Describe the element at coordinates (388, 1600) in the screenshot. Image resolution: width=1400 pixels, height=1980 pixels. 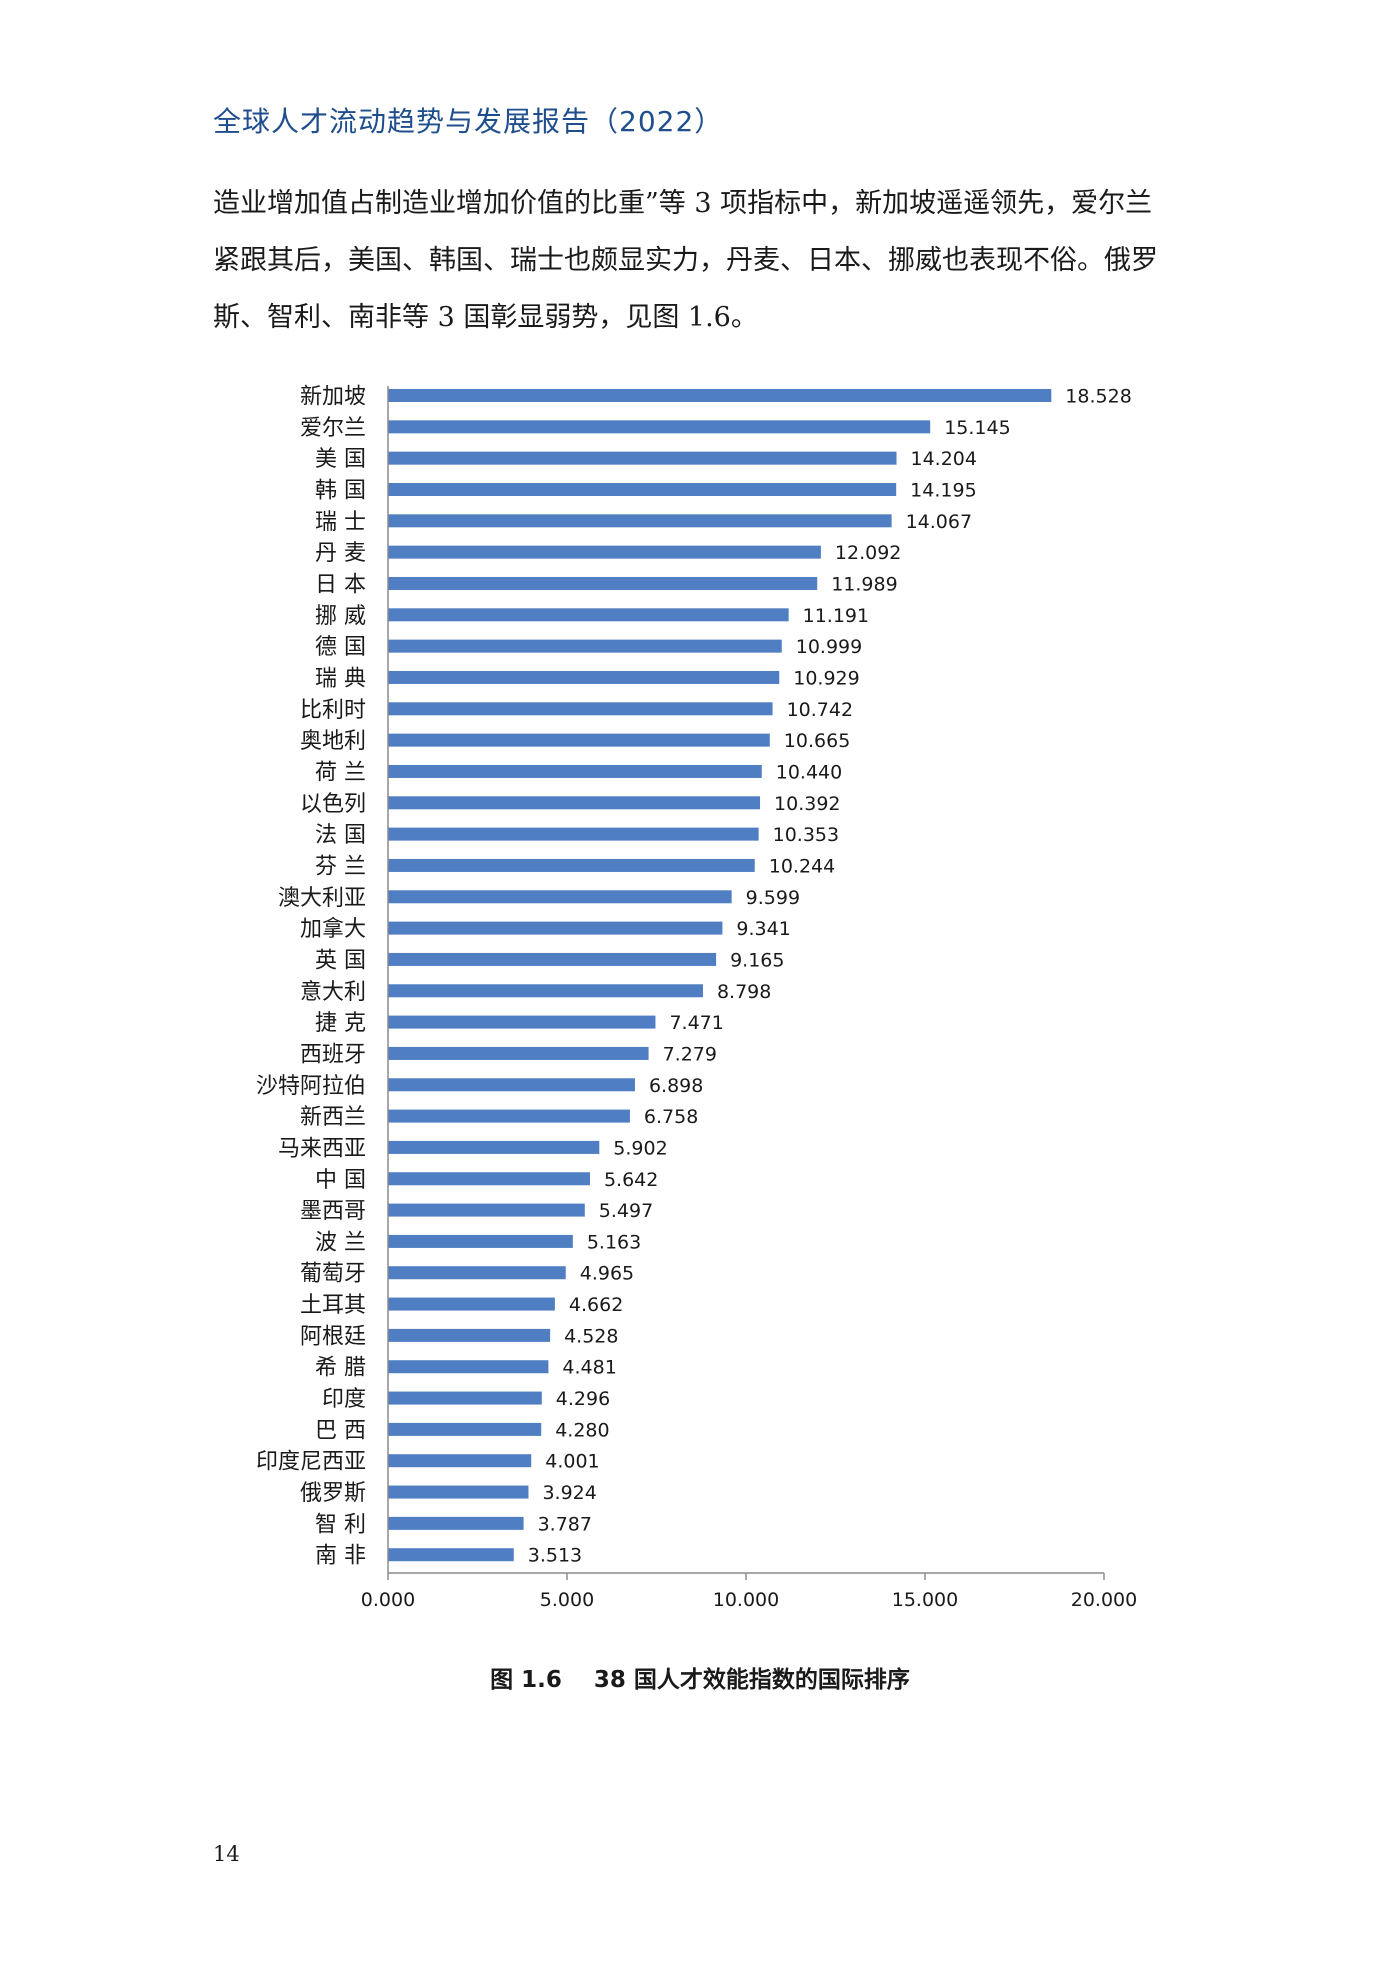
I see `x-tick-label: 0.000` at that location.